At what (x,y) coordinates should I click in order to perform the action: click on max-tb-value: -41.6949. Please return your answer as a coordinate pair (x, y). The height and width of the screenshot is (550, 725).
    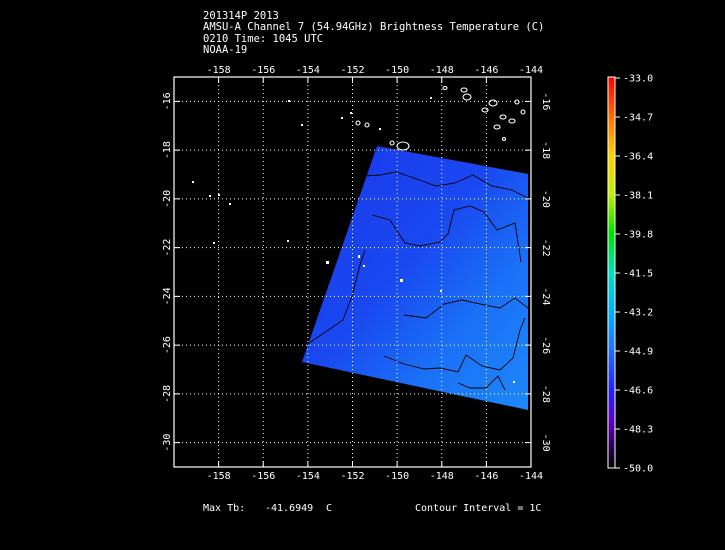
    Looking at the image, I should click on (289, 508).